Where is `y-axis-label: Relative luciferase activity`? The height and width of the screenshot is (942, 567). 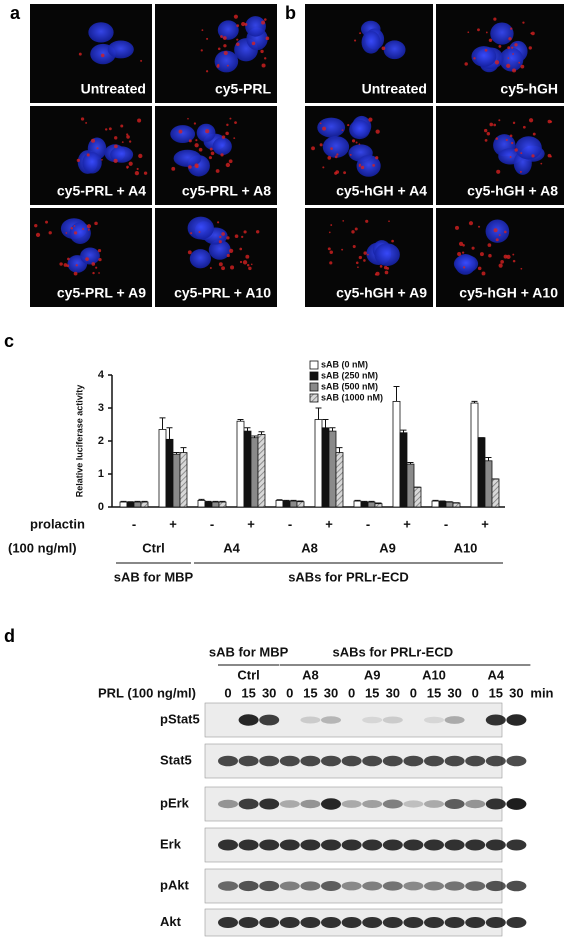 y-axis-label: Relative luciferase activity is located at coordinates (79, 441).